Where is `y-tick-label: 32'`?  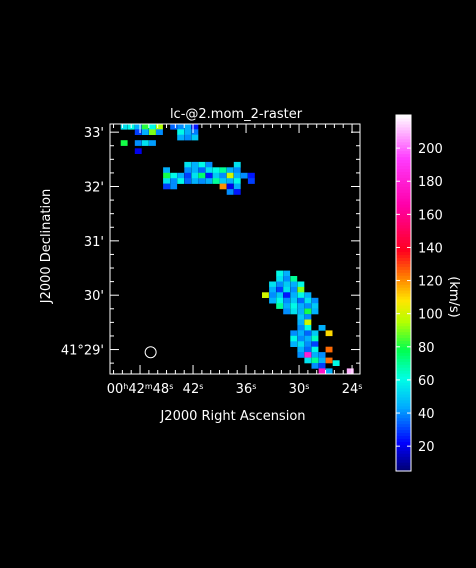
y-tick-label: 32' is located at coordinates (94, 188).